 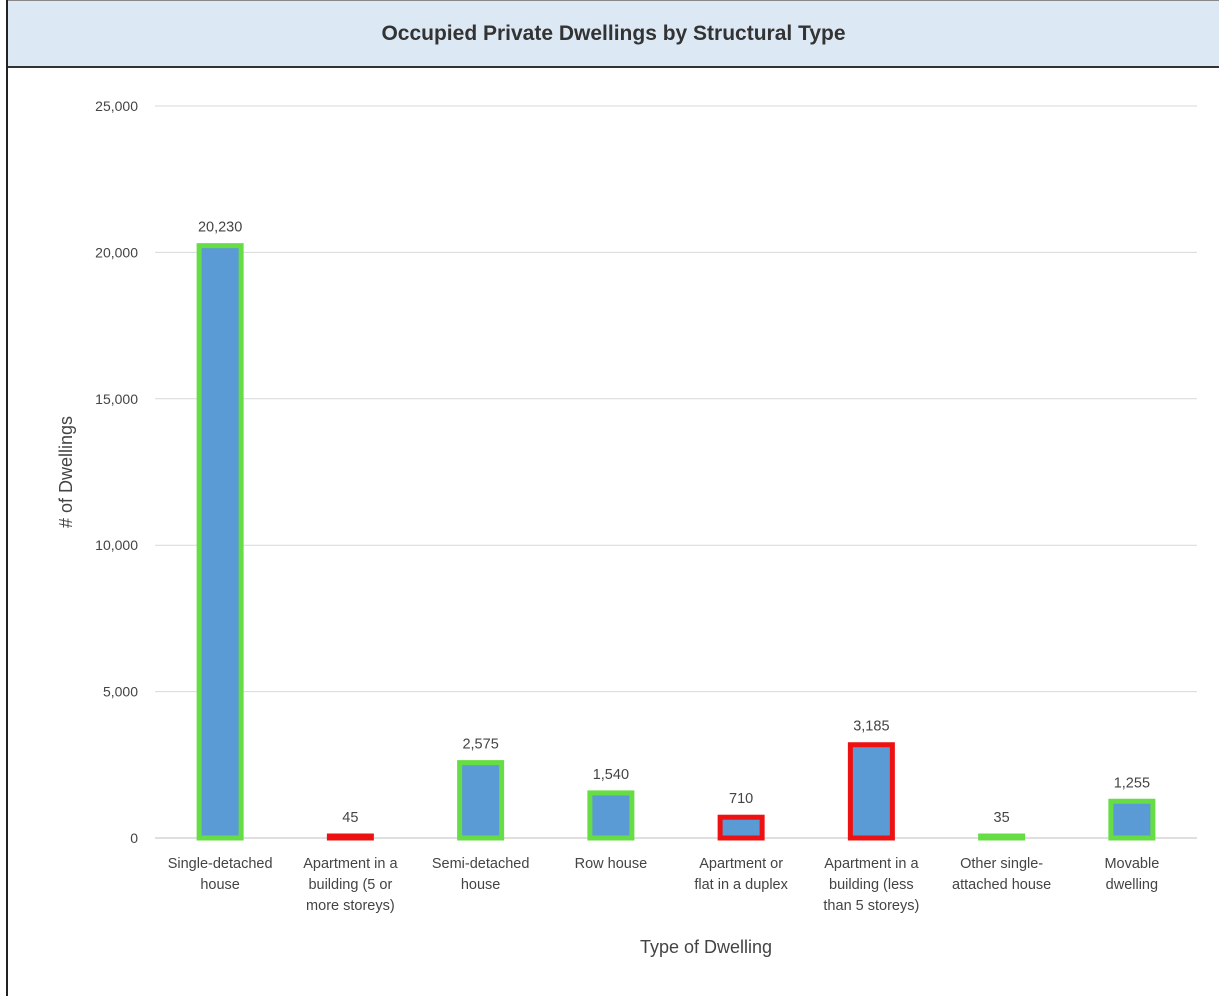 What do you see at coordinates (116, 106) in the screenshot?
I see `y-tick-label: 25,000` at bounding box center [116, 106].